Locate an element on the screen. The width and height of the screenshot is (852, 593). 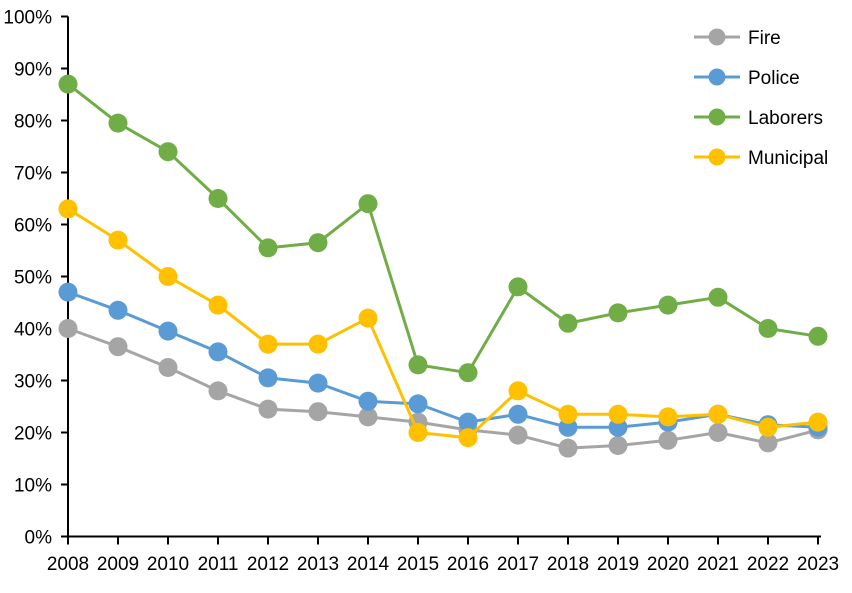
data-point-police-2010 is located at coordinates (168, 331).